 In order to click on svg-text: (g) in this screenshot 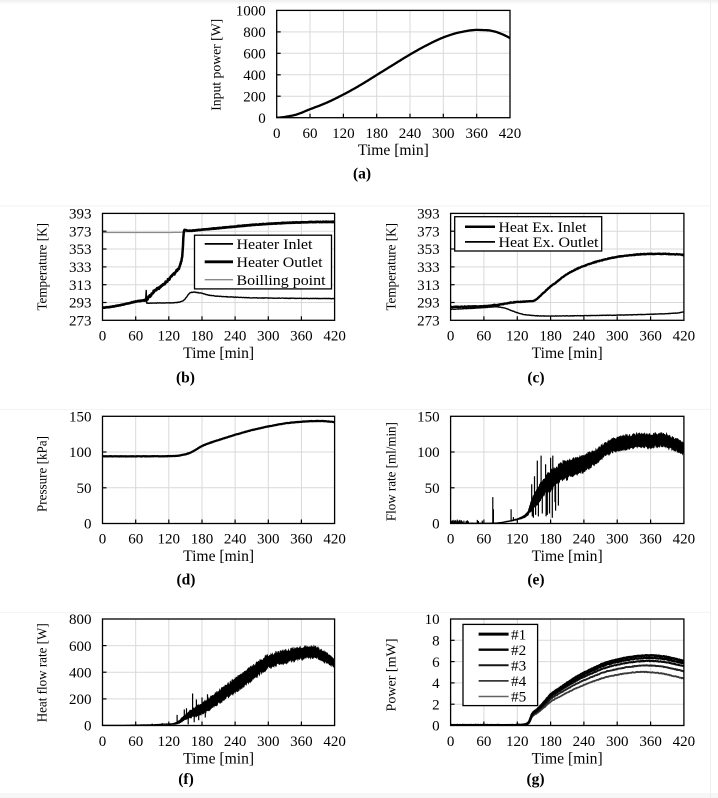, I will do `click(535, 779)`.